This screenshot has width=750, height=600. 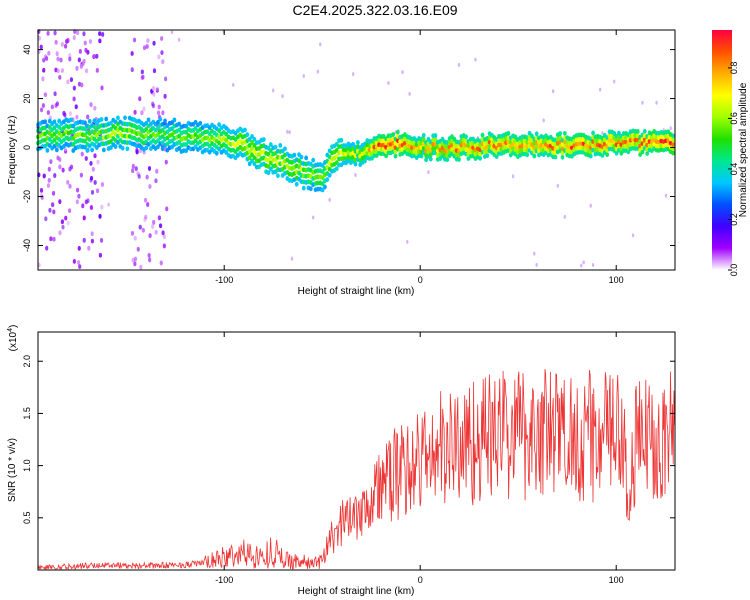 What do you see at coordinates (616, 280) in the screenshot?
I see `spectrogram-x-tick-label: 100` at bounding box center [616, 280].